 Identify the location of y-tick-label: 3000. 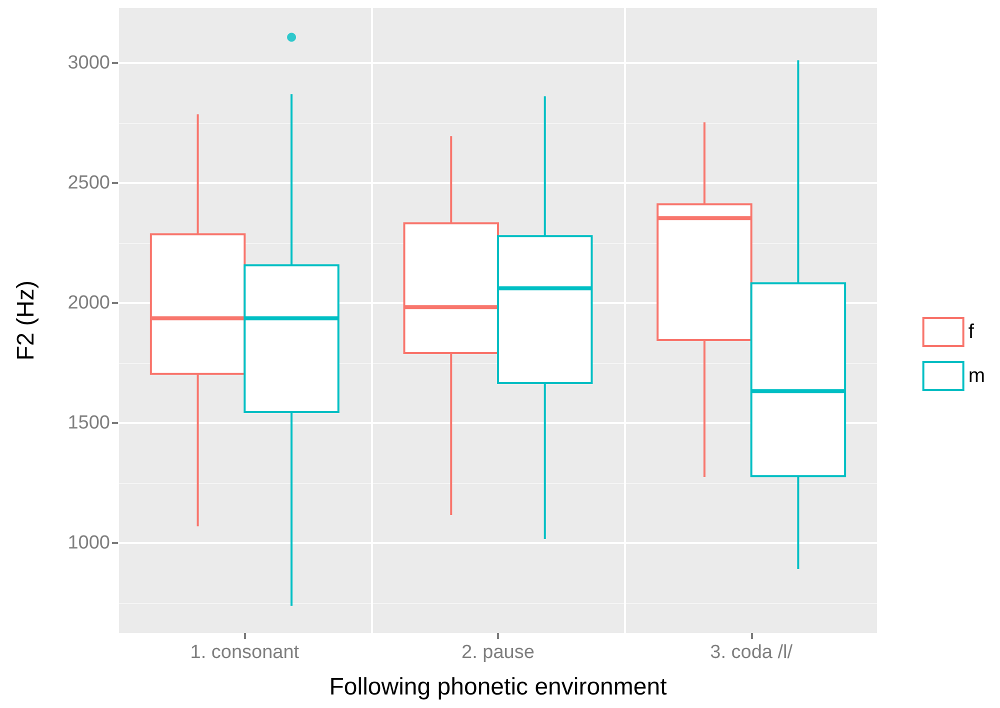
(89, 63).